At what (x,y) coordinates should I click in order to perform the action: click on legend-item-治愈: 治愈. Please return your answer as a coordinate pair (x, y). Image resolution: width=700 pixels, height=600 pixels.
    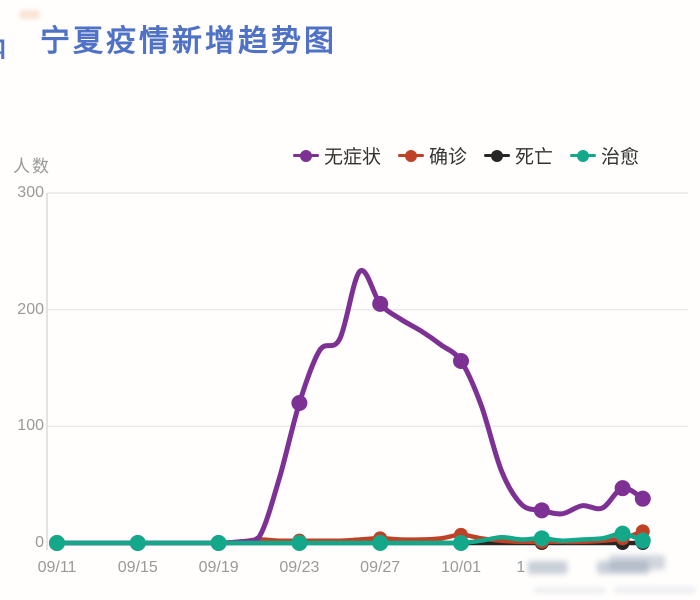
    Looking at the image, I should click on (604, 155).